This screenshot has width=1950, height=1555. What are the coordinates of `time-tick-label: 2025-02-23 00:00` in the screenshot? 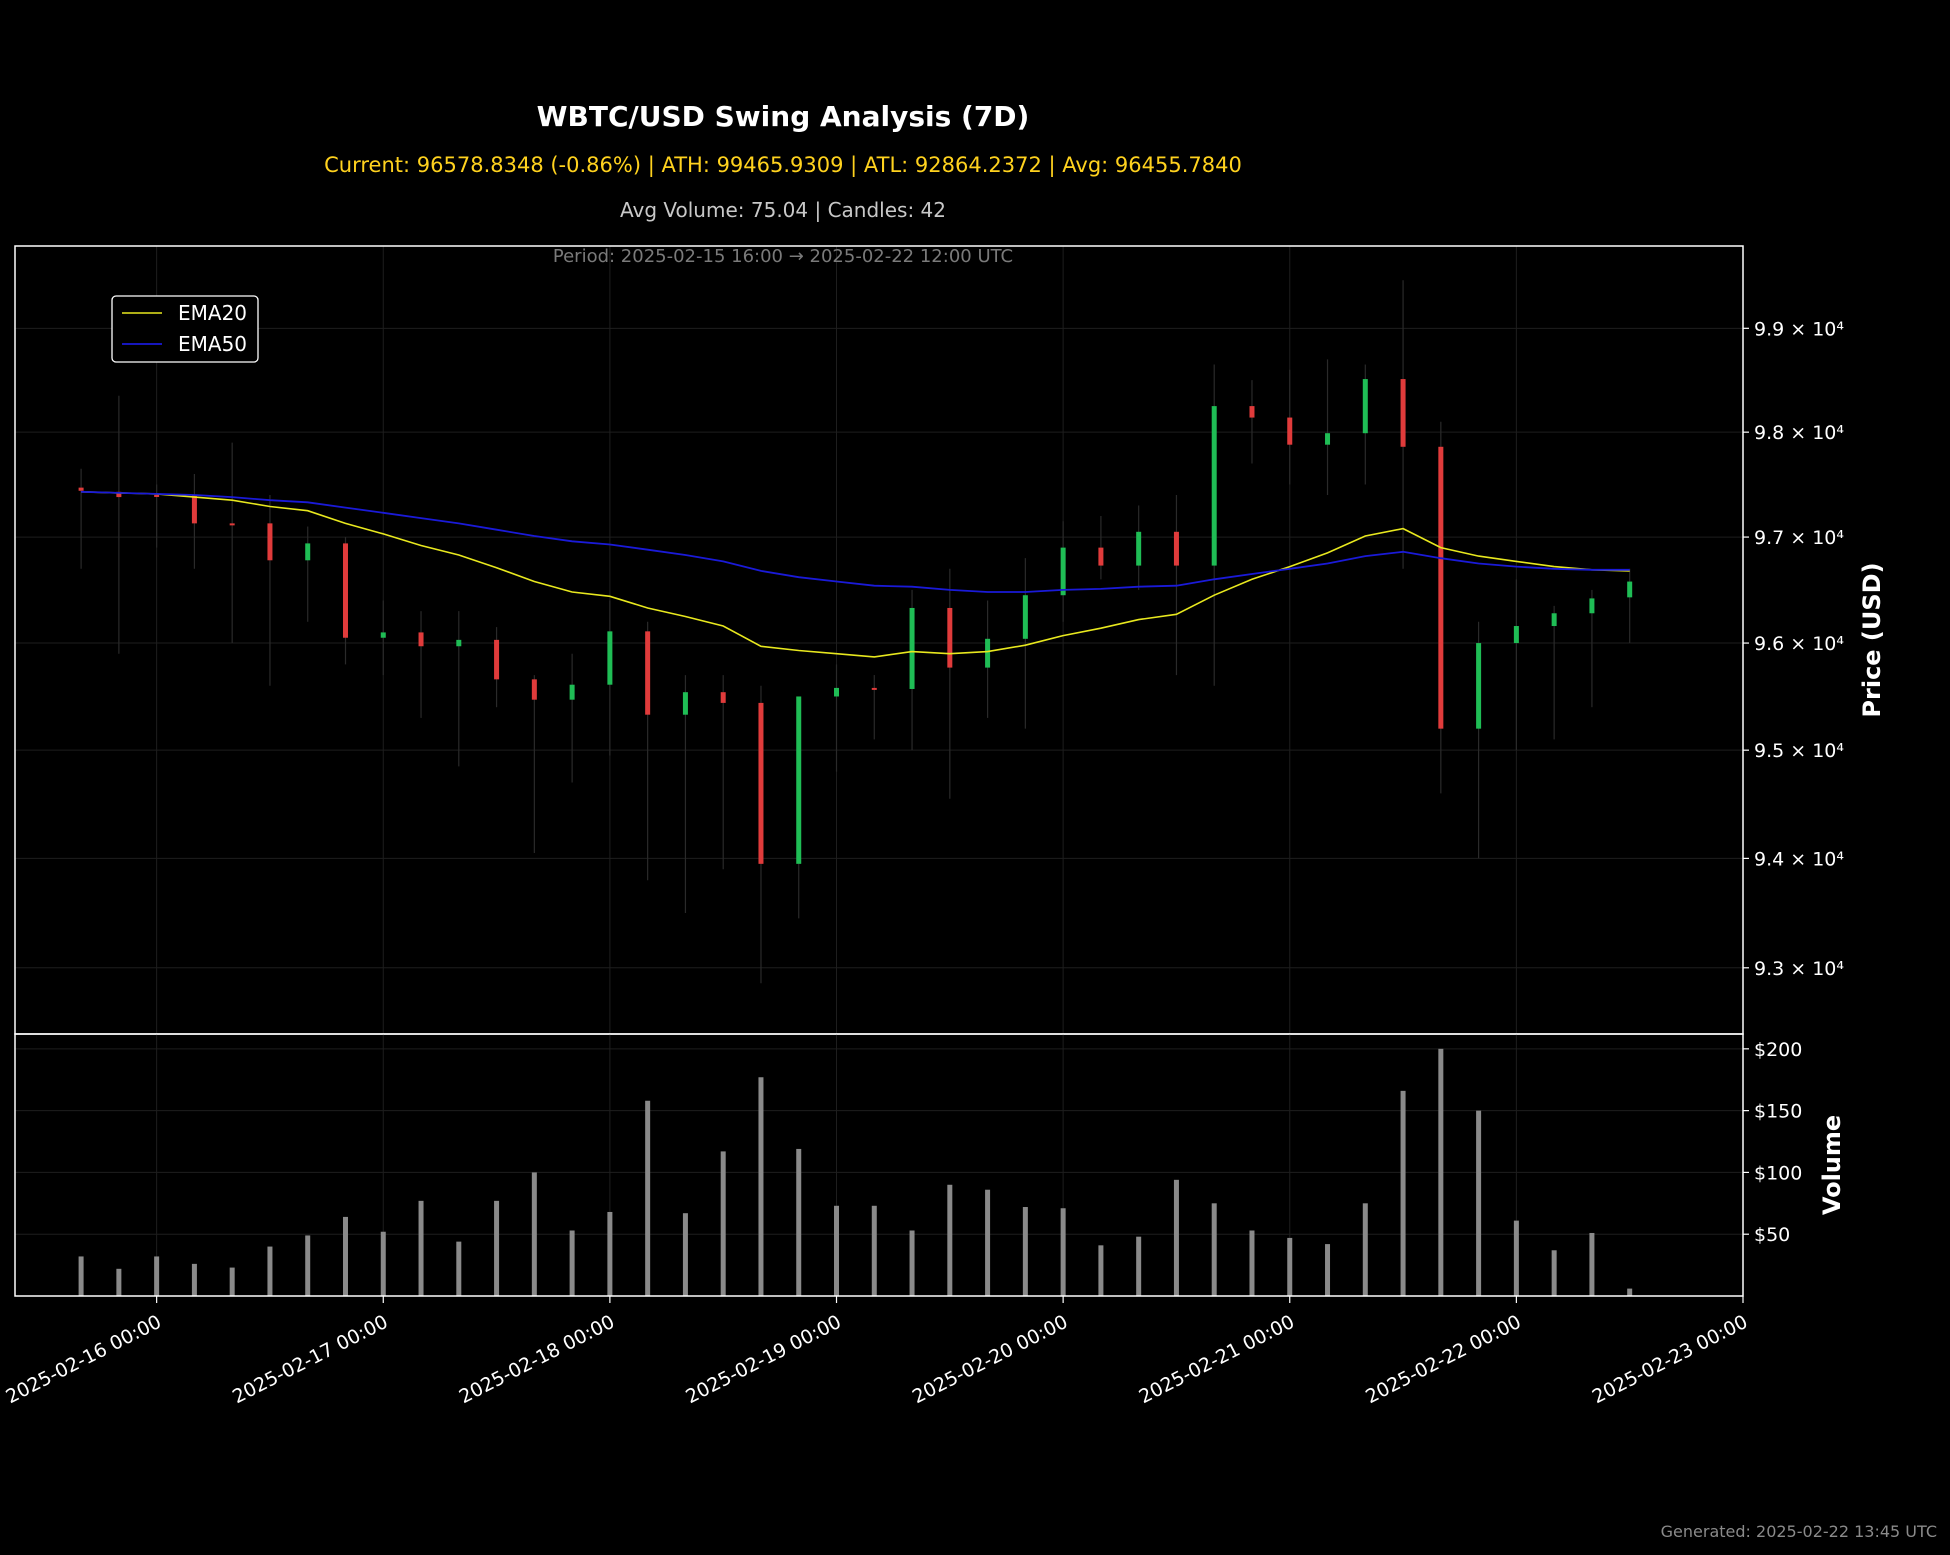 It's located at (1670, 1359).